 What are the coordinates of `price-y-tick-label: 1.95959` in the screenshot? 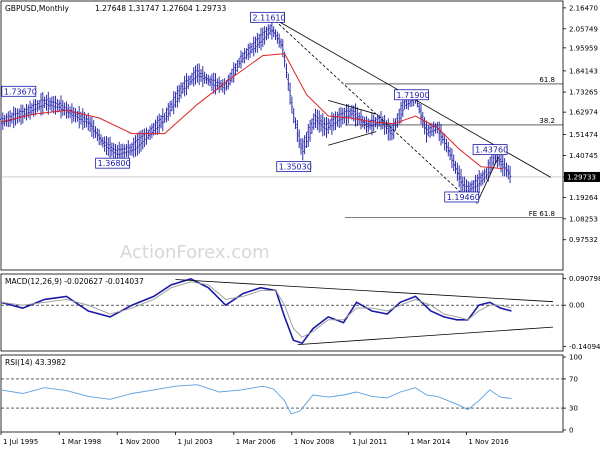 It's located at (583, 48).